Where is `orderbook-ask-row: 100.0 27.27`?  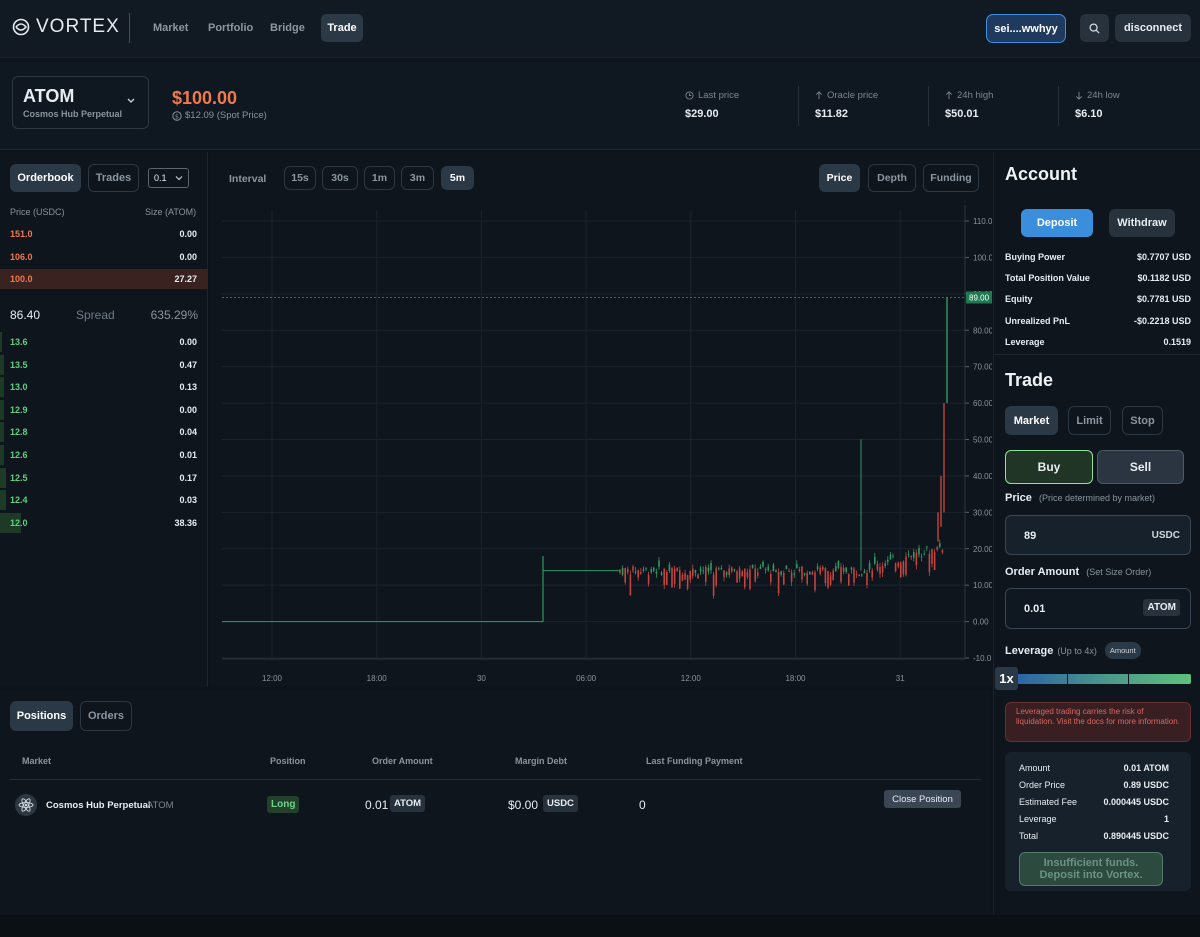 orderbook-ask-row: 100.0 27.27 is located at coordinates (104, 279).